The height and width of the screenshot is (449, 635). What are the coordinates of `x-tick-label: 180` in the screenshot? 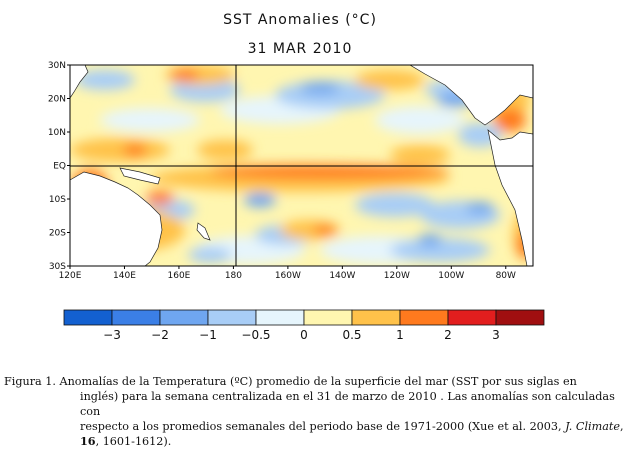 It's located at (233, 276).